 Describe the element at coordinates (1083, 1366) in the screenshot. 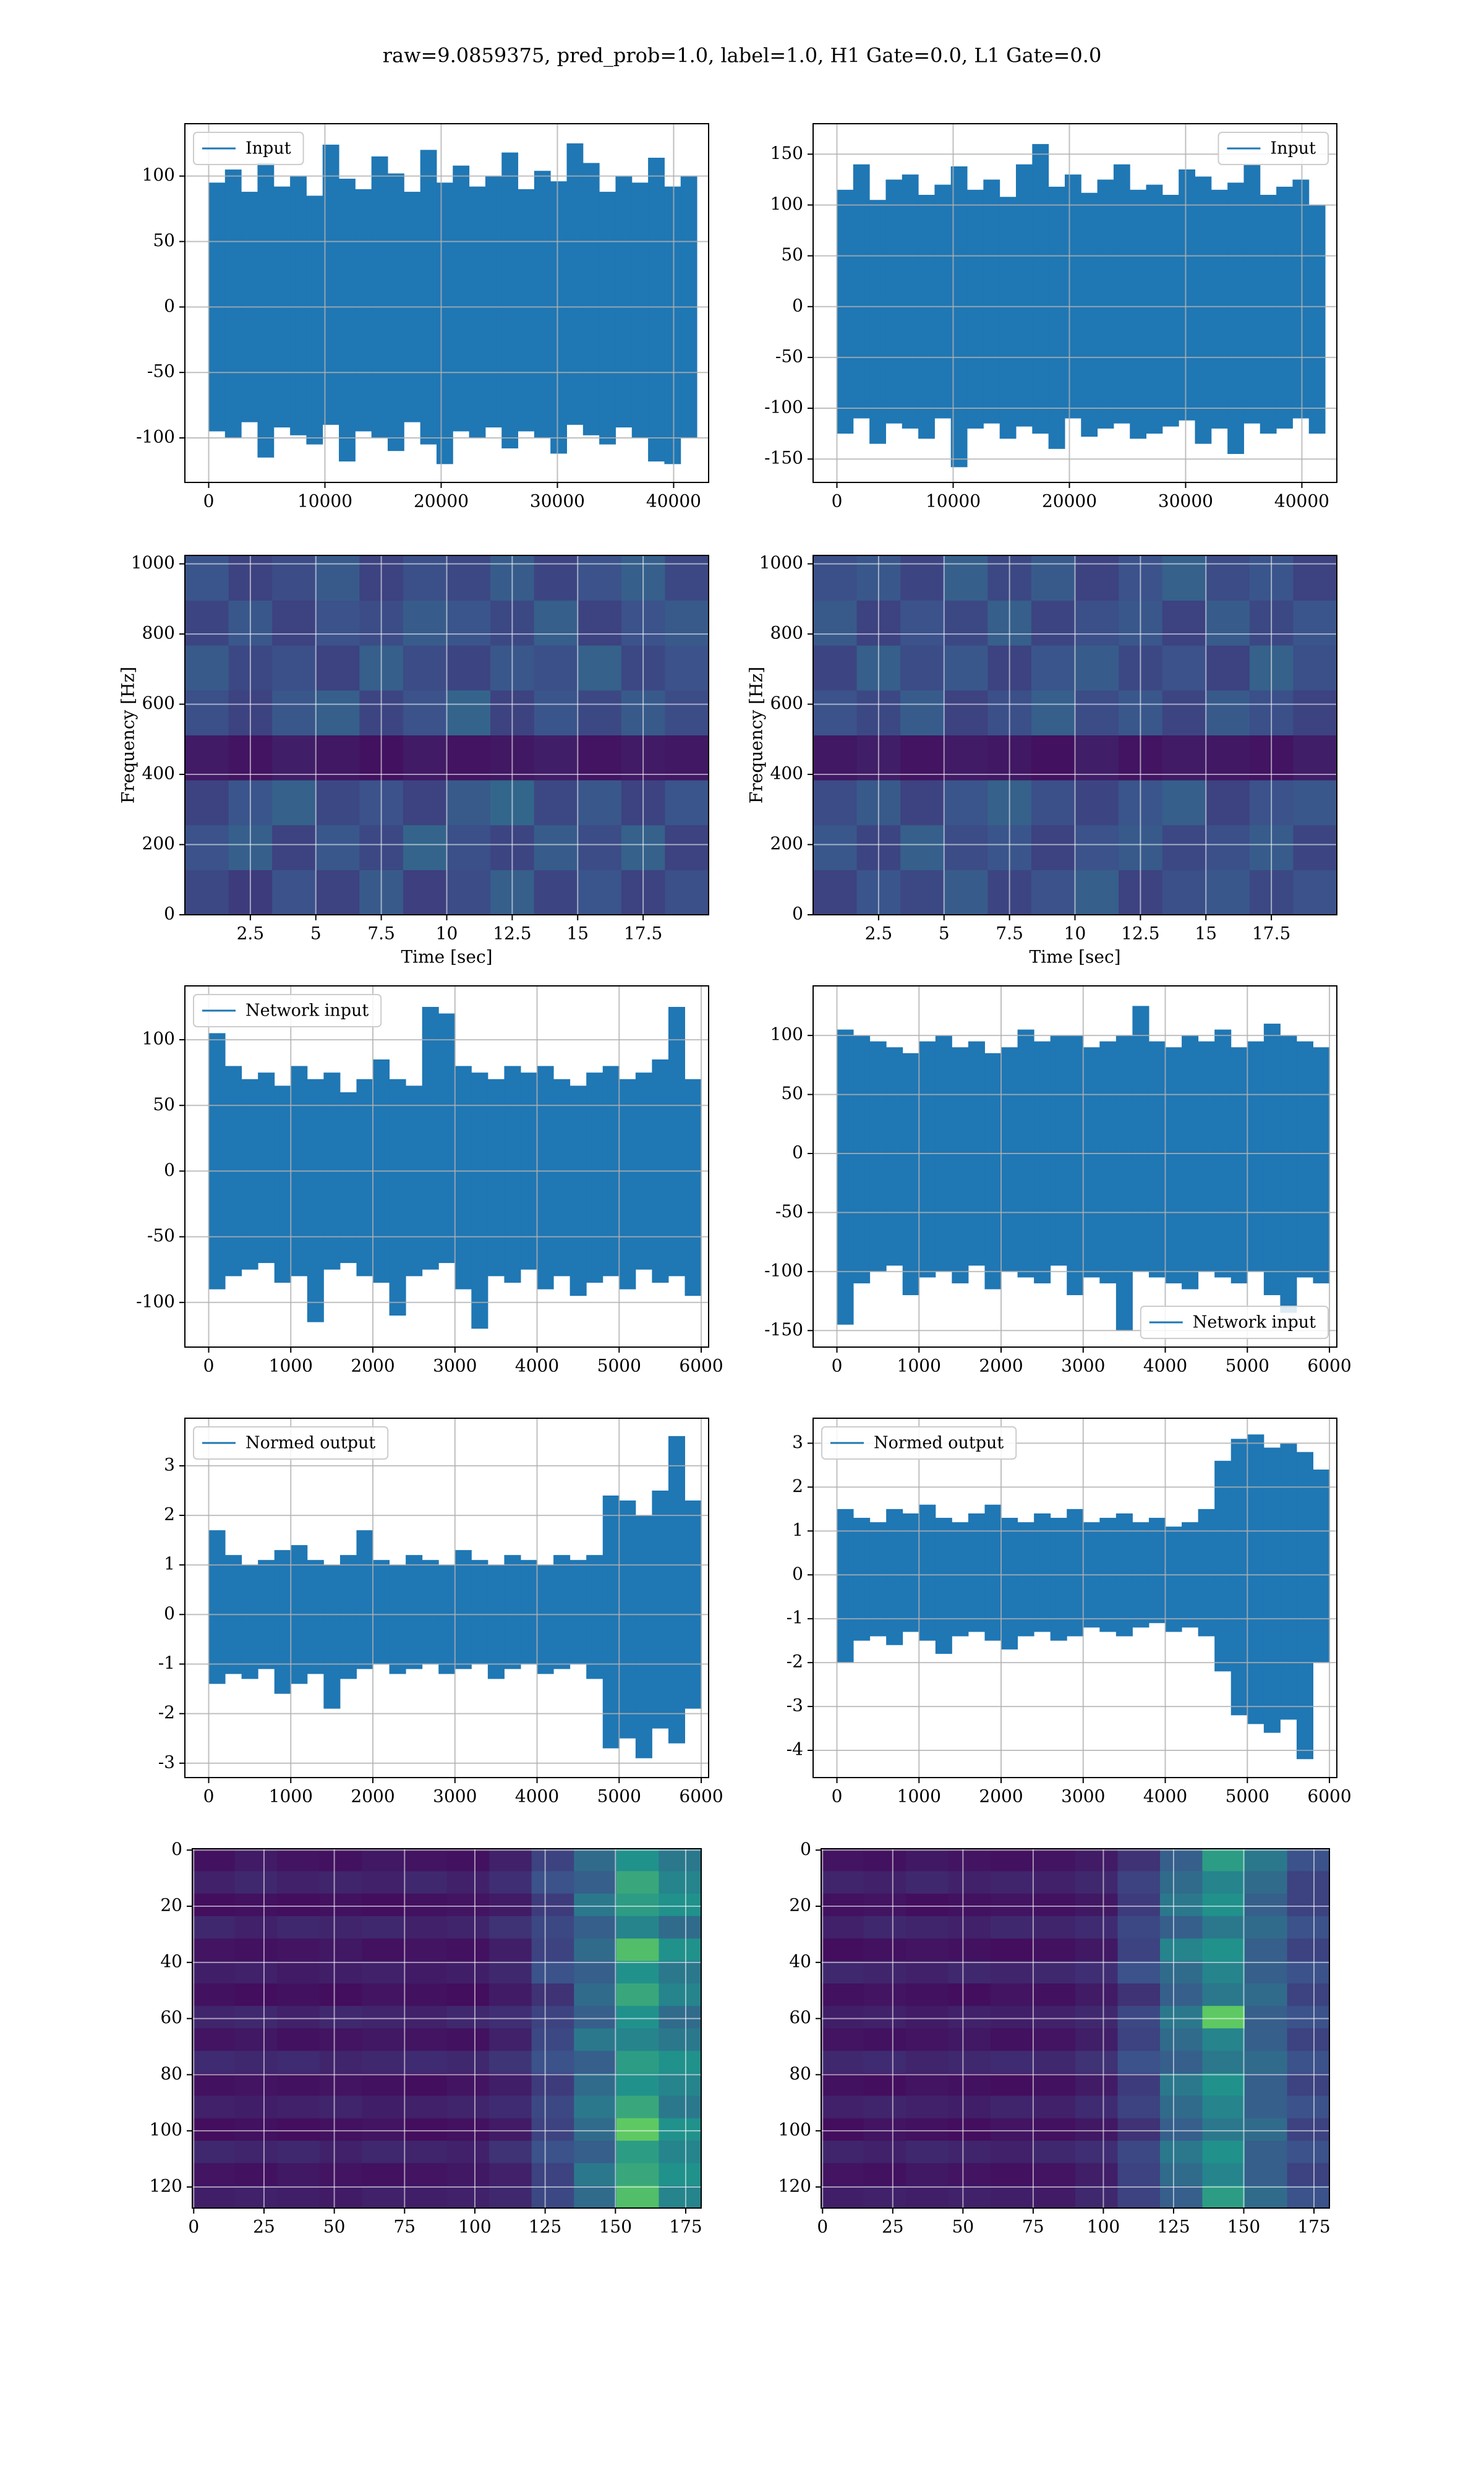

I see `x-tick-label: 3000` at that location.